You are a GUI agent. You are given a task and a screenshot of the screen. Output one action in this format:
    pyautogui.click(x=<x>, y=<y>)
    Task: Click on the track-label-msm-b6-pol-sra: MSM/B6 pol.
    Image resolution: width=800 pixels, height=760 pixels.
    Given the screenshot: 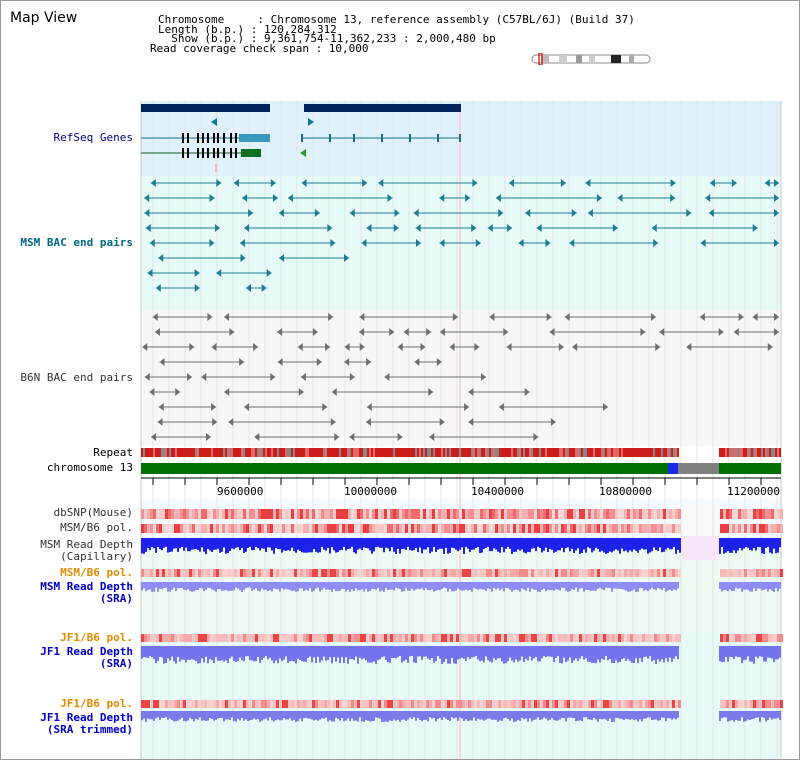 What is the action you would take?
    pyautogui.click(x=96, y=572)
    